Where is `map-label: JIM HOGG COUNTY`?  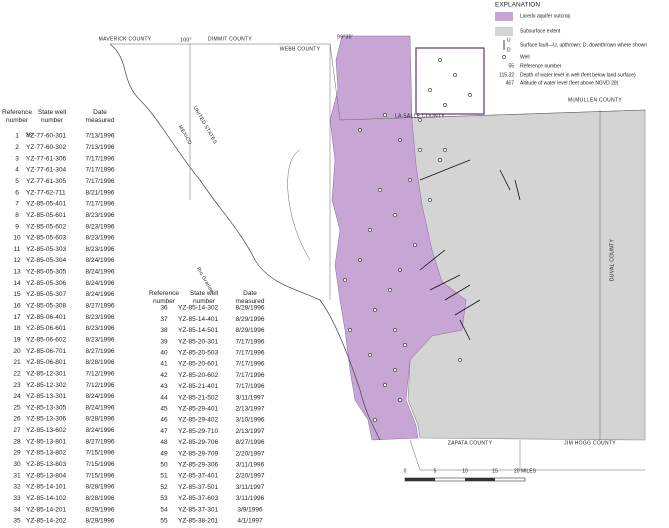
map-label: JIM HOGG COUNTY is located at coordinates (590, 443).